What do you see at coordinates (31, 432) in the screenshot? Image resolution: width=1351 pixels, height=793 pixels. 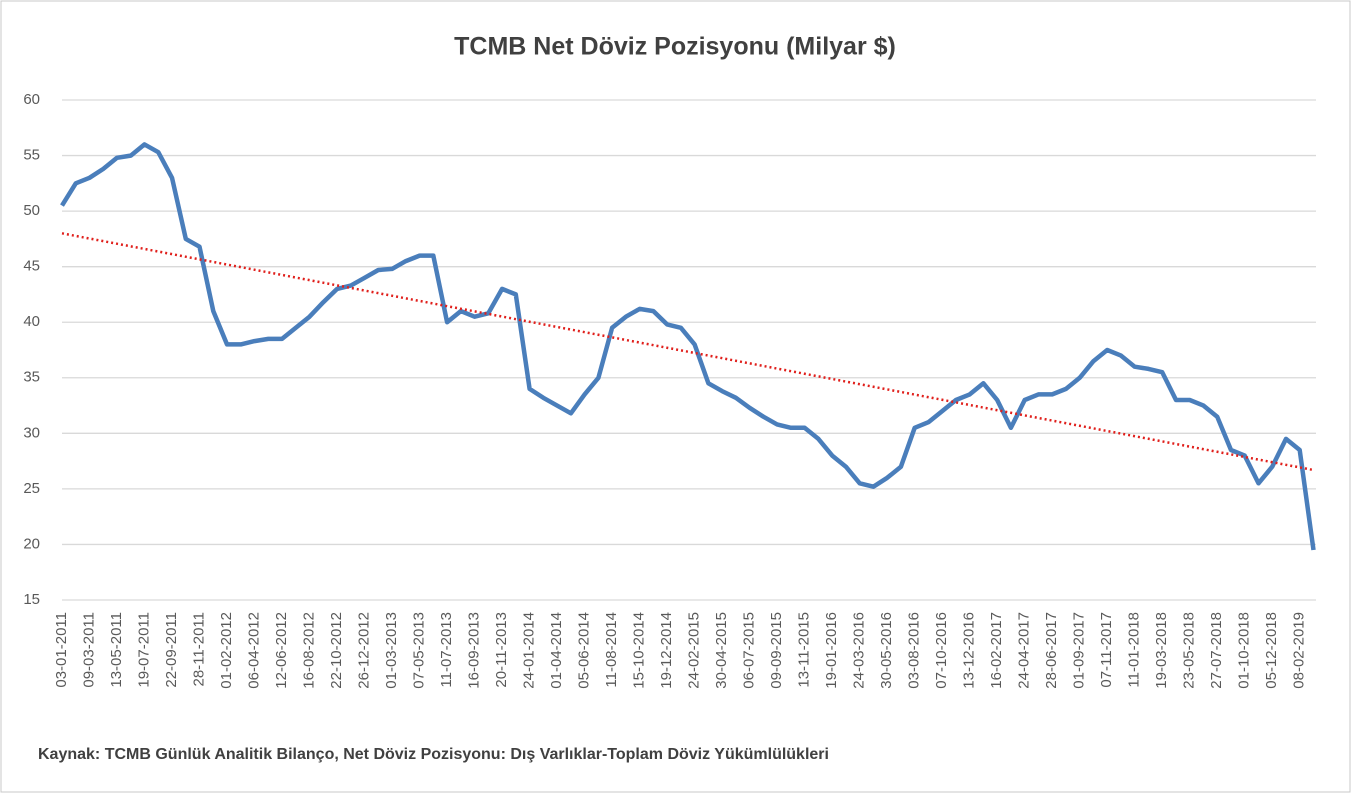 I see `y-tick-label: 30` at bounding box center [31, 432].